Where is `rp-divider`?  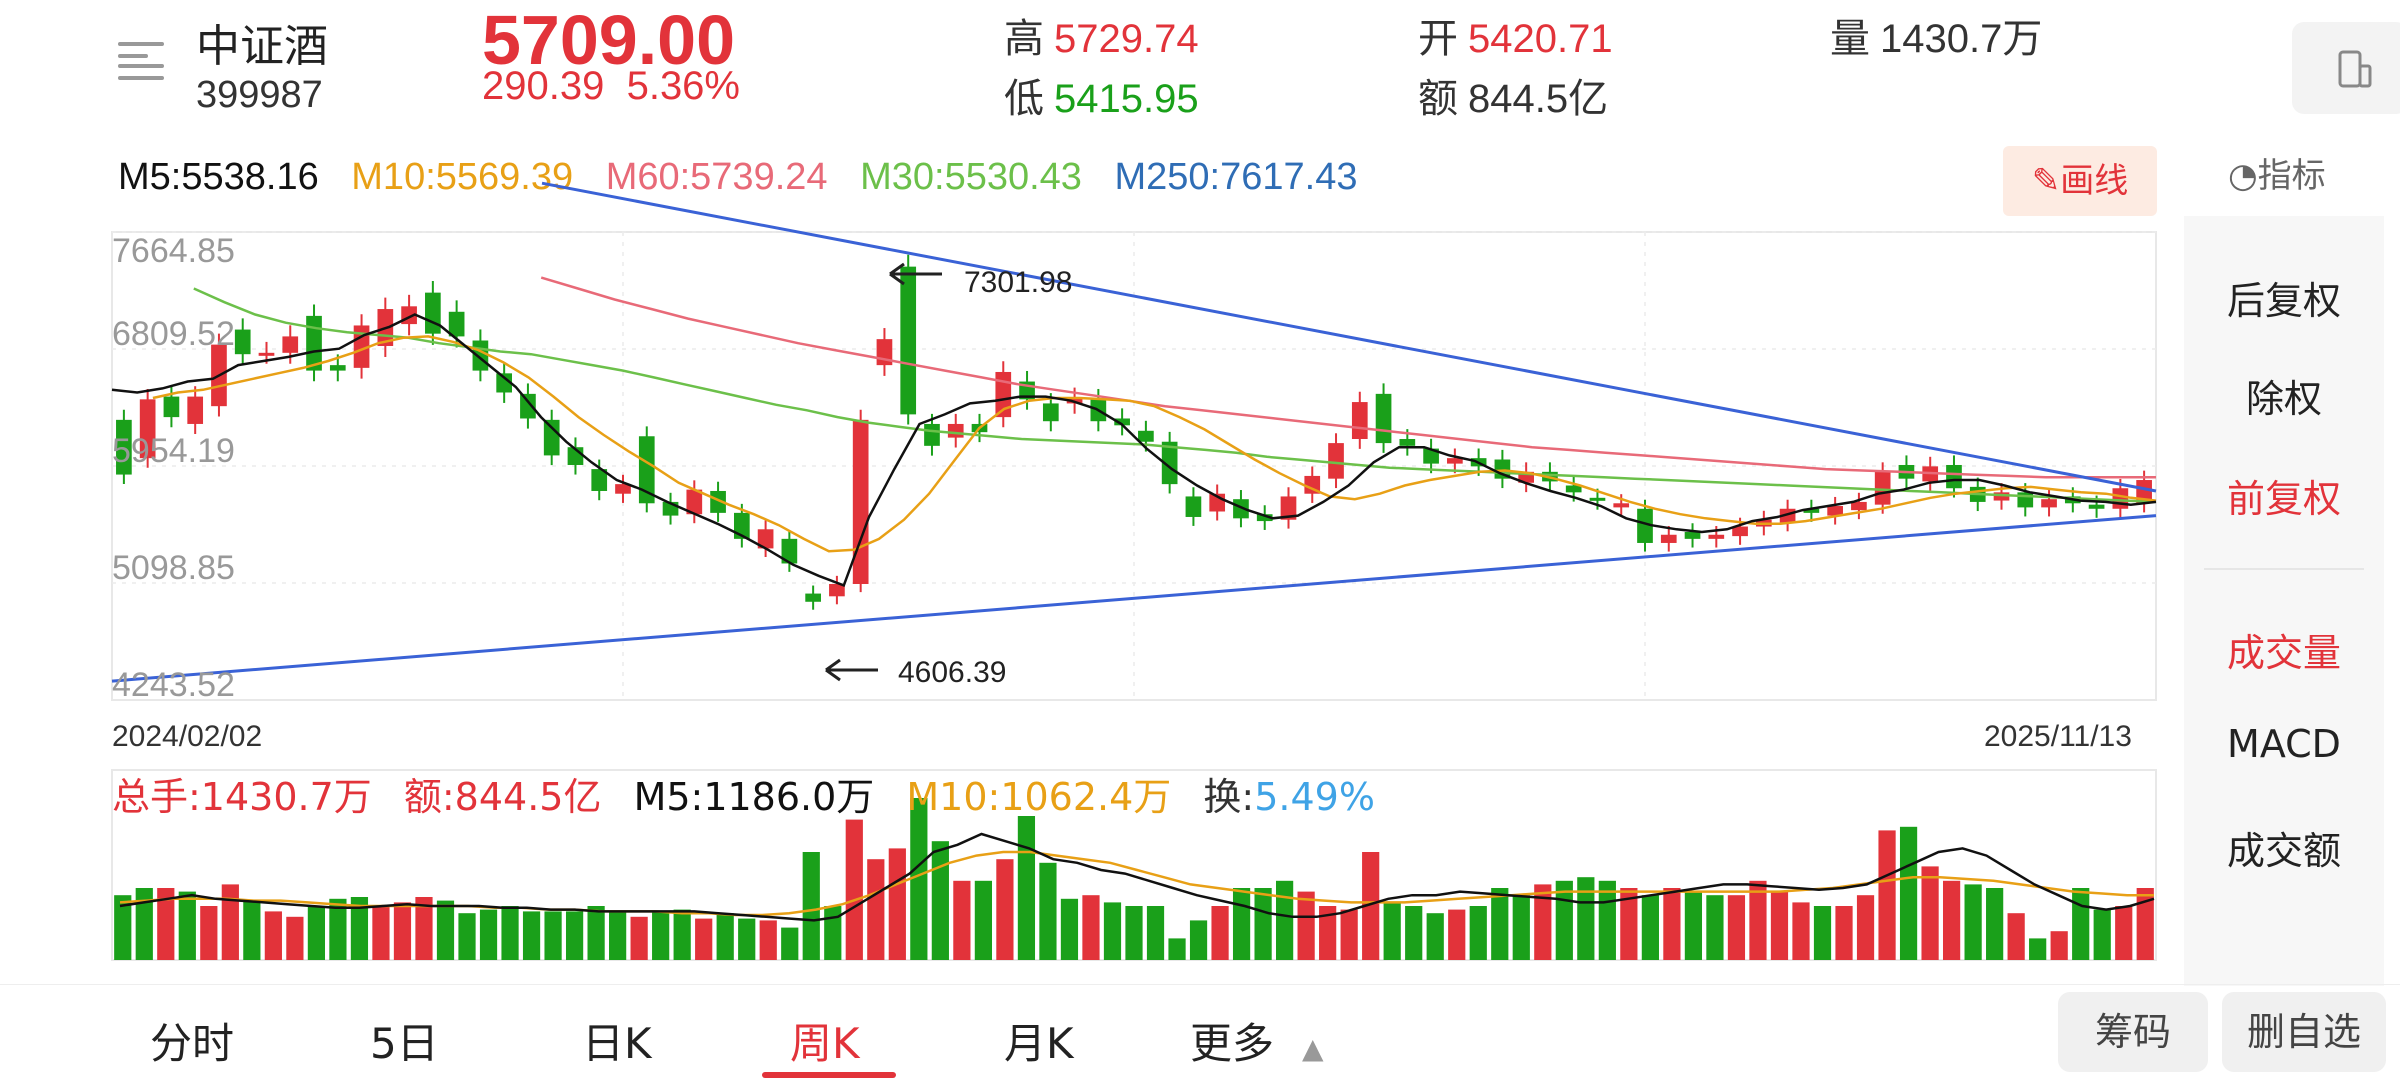 rp-divider is located at coordinates (2284, 569).